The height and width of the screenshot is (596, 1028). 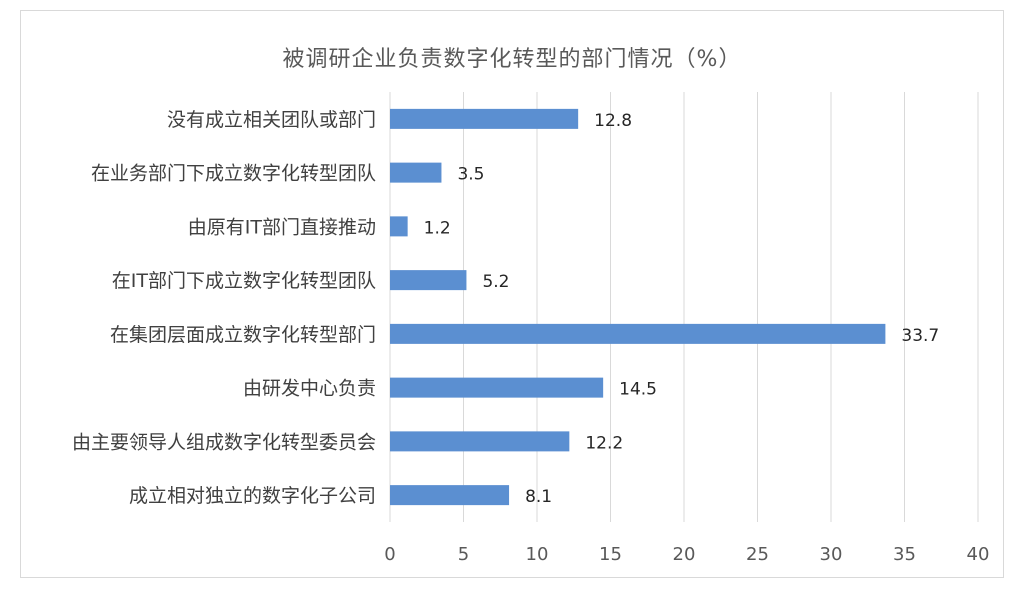 I want to click on x-tick-label: 30, so click(x=831, y=554).